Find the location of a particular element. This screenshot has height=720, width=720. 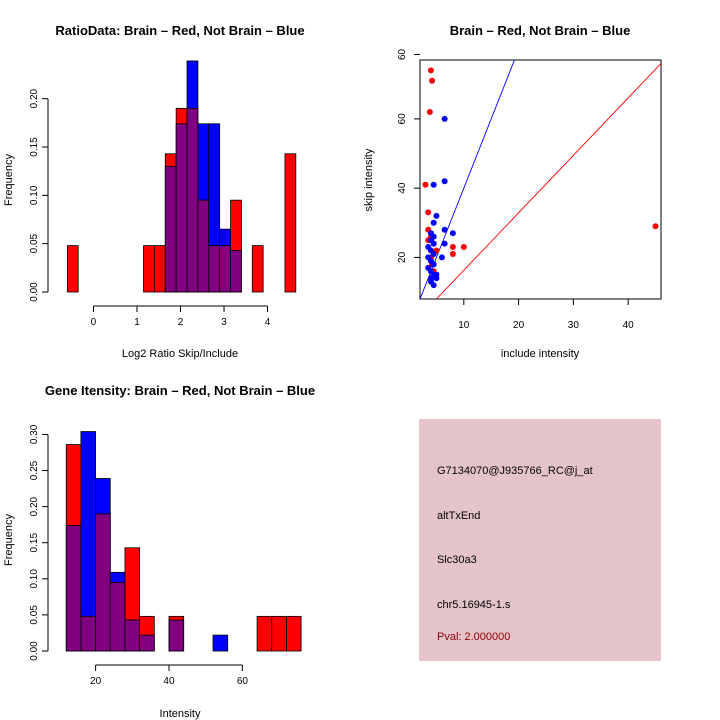

scatter-points is located at coordinates (540, 178).